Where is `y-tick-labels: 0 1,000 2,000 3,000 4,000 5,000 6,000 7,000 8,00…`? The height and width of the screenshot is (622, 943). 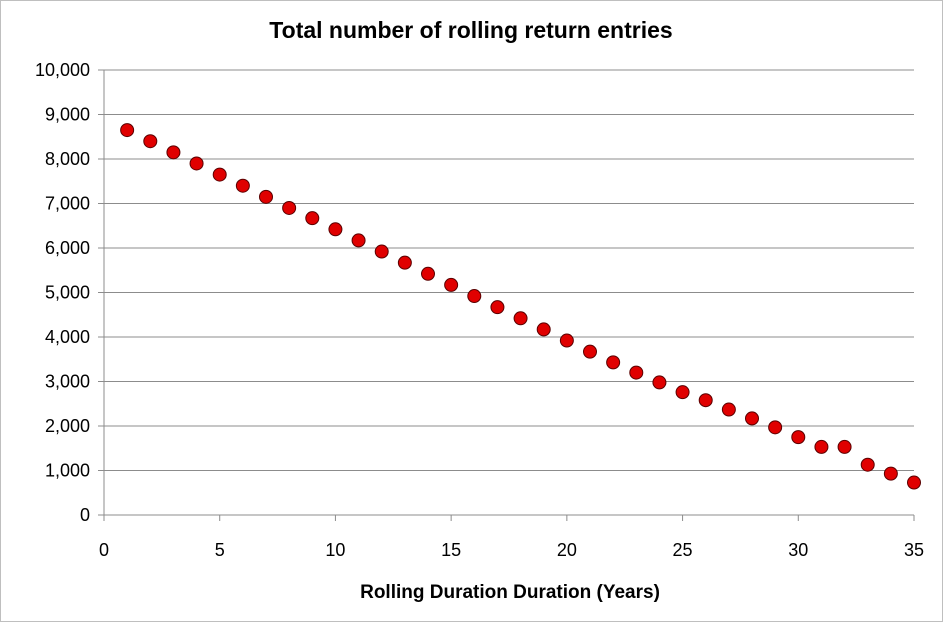 y-tick-labels: 0 1,000 2,000 3,000 4,000 5,000 6,000 7,000 8,00… is located at coordinates (62, 292).